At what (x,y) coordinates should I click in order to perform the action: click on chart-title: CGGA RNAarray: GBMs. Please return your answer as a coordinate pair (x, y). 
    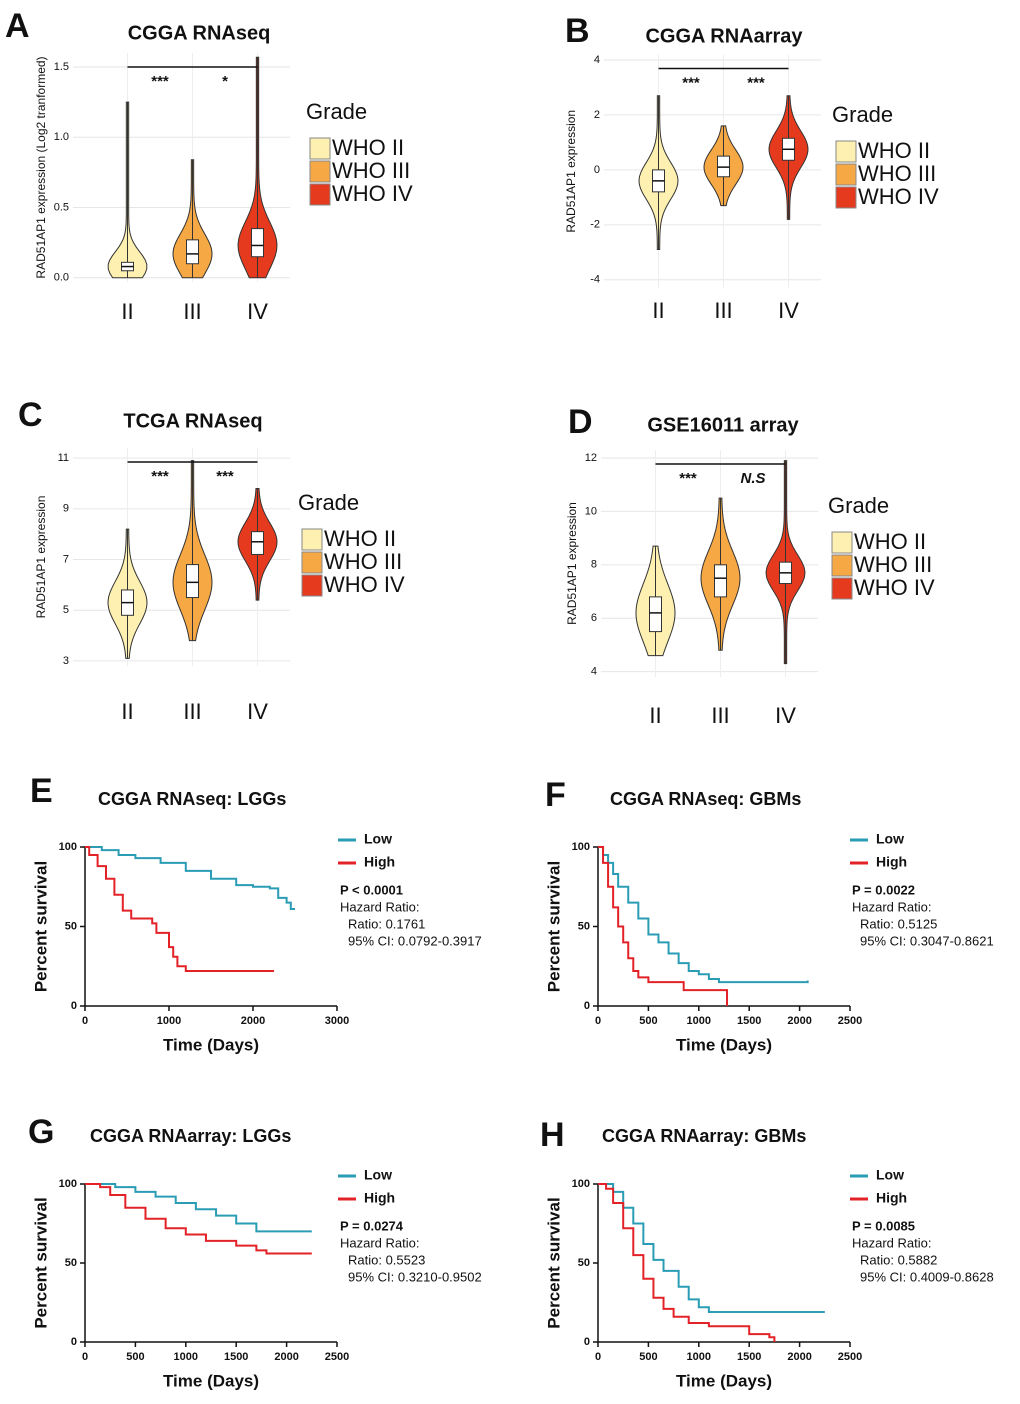
    Looking at the image, I should click on (704, 1136).